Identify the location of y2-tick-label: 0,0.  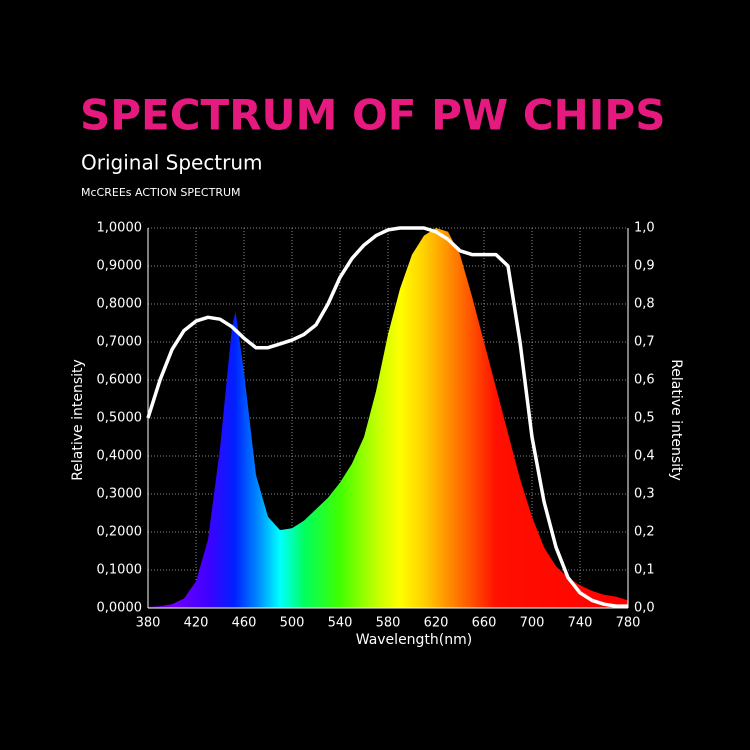
(644, 608).